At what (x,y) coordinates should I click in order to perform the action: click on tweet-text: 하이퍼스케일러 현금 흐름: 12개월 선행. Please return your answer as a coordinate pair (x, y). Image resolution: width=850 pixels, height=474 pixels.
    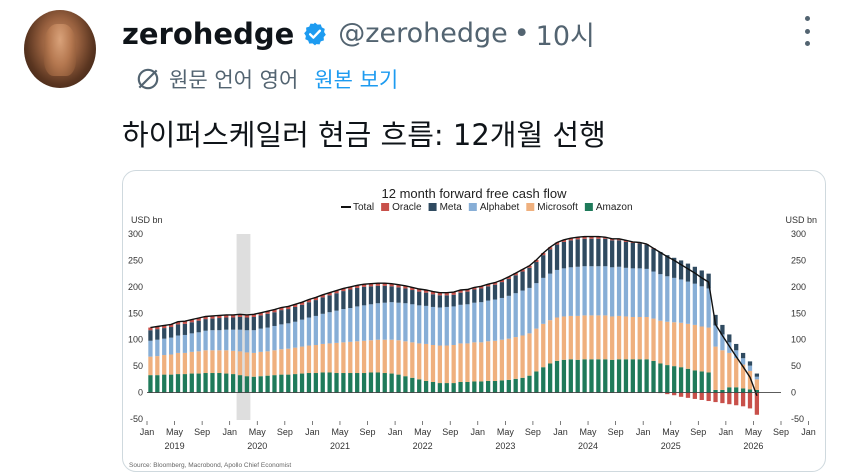
    Looking at the image, I should click on (364, 135).